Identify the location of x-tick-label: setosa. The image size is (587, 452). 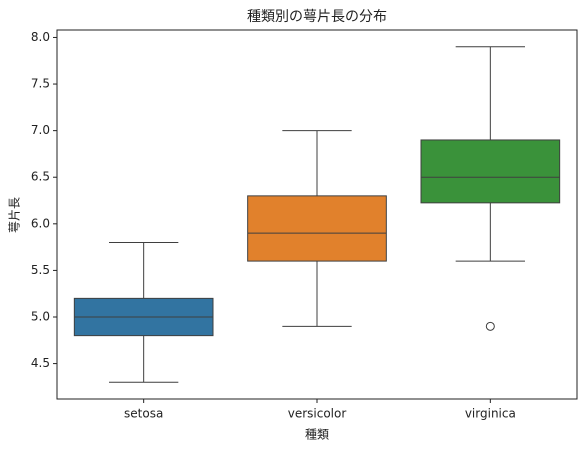
(143, 414).